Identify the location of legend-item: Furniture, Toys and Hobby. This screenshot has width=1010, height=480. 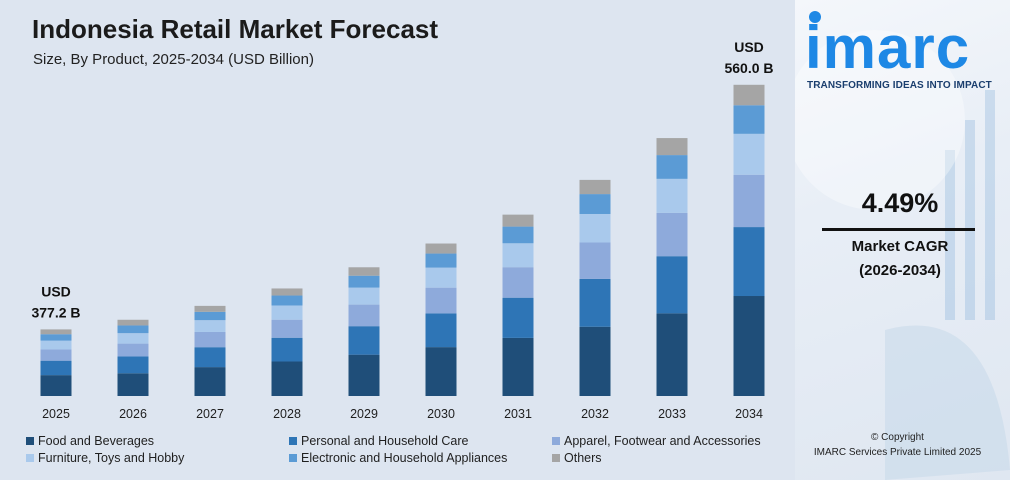
(105, 458).